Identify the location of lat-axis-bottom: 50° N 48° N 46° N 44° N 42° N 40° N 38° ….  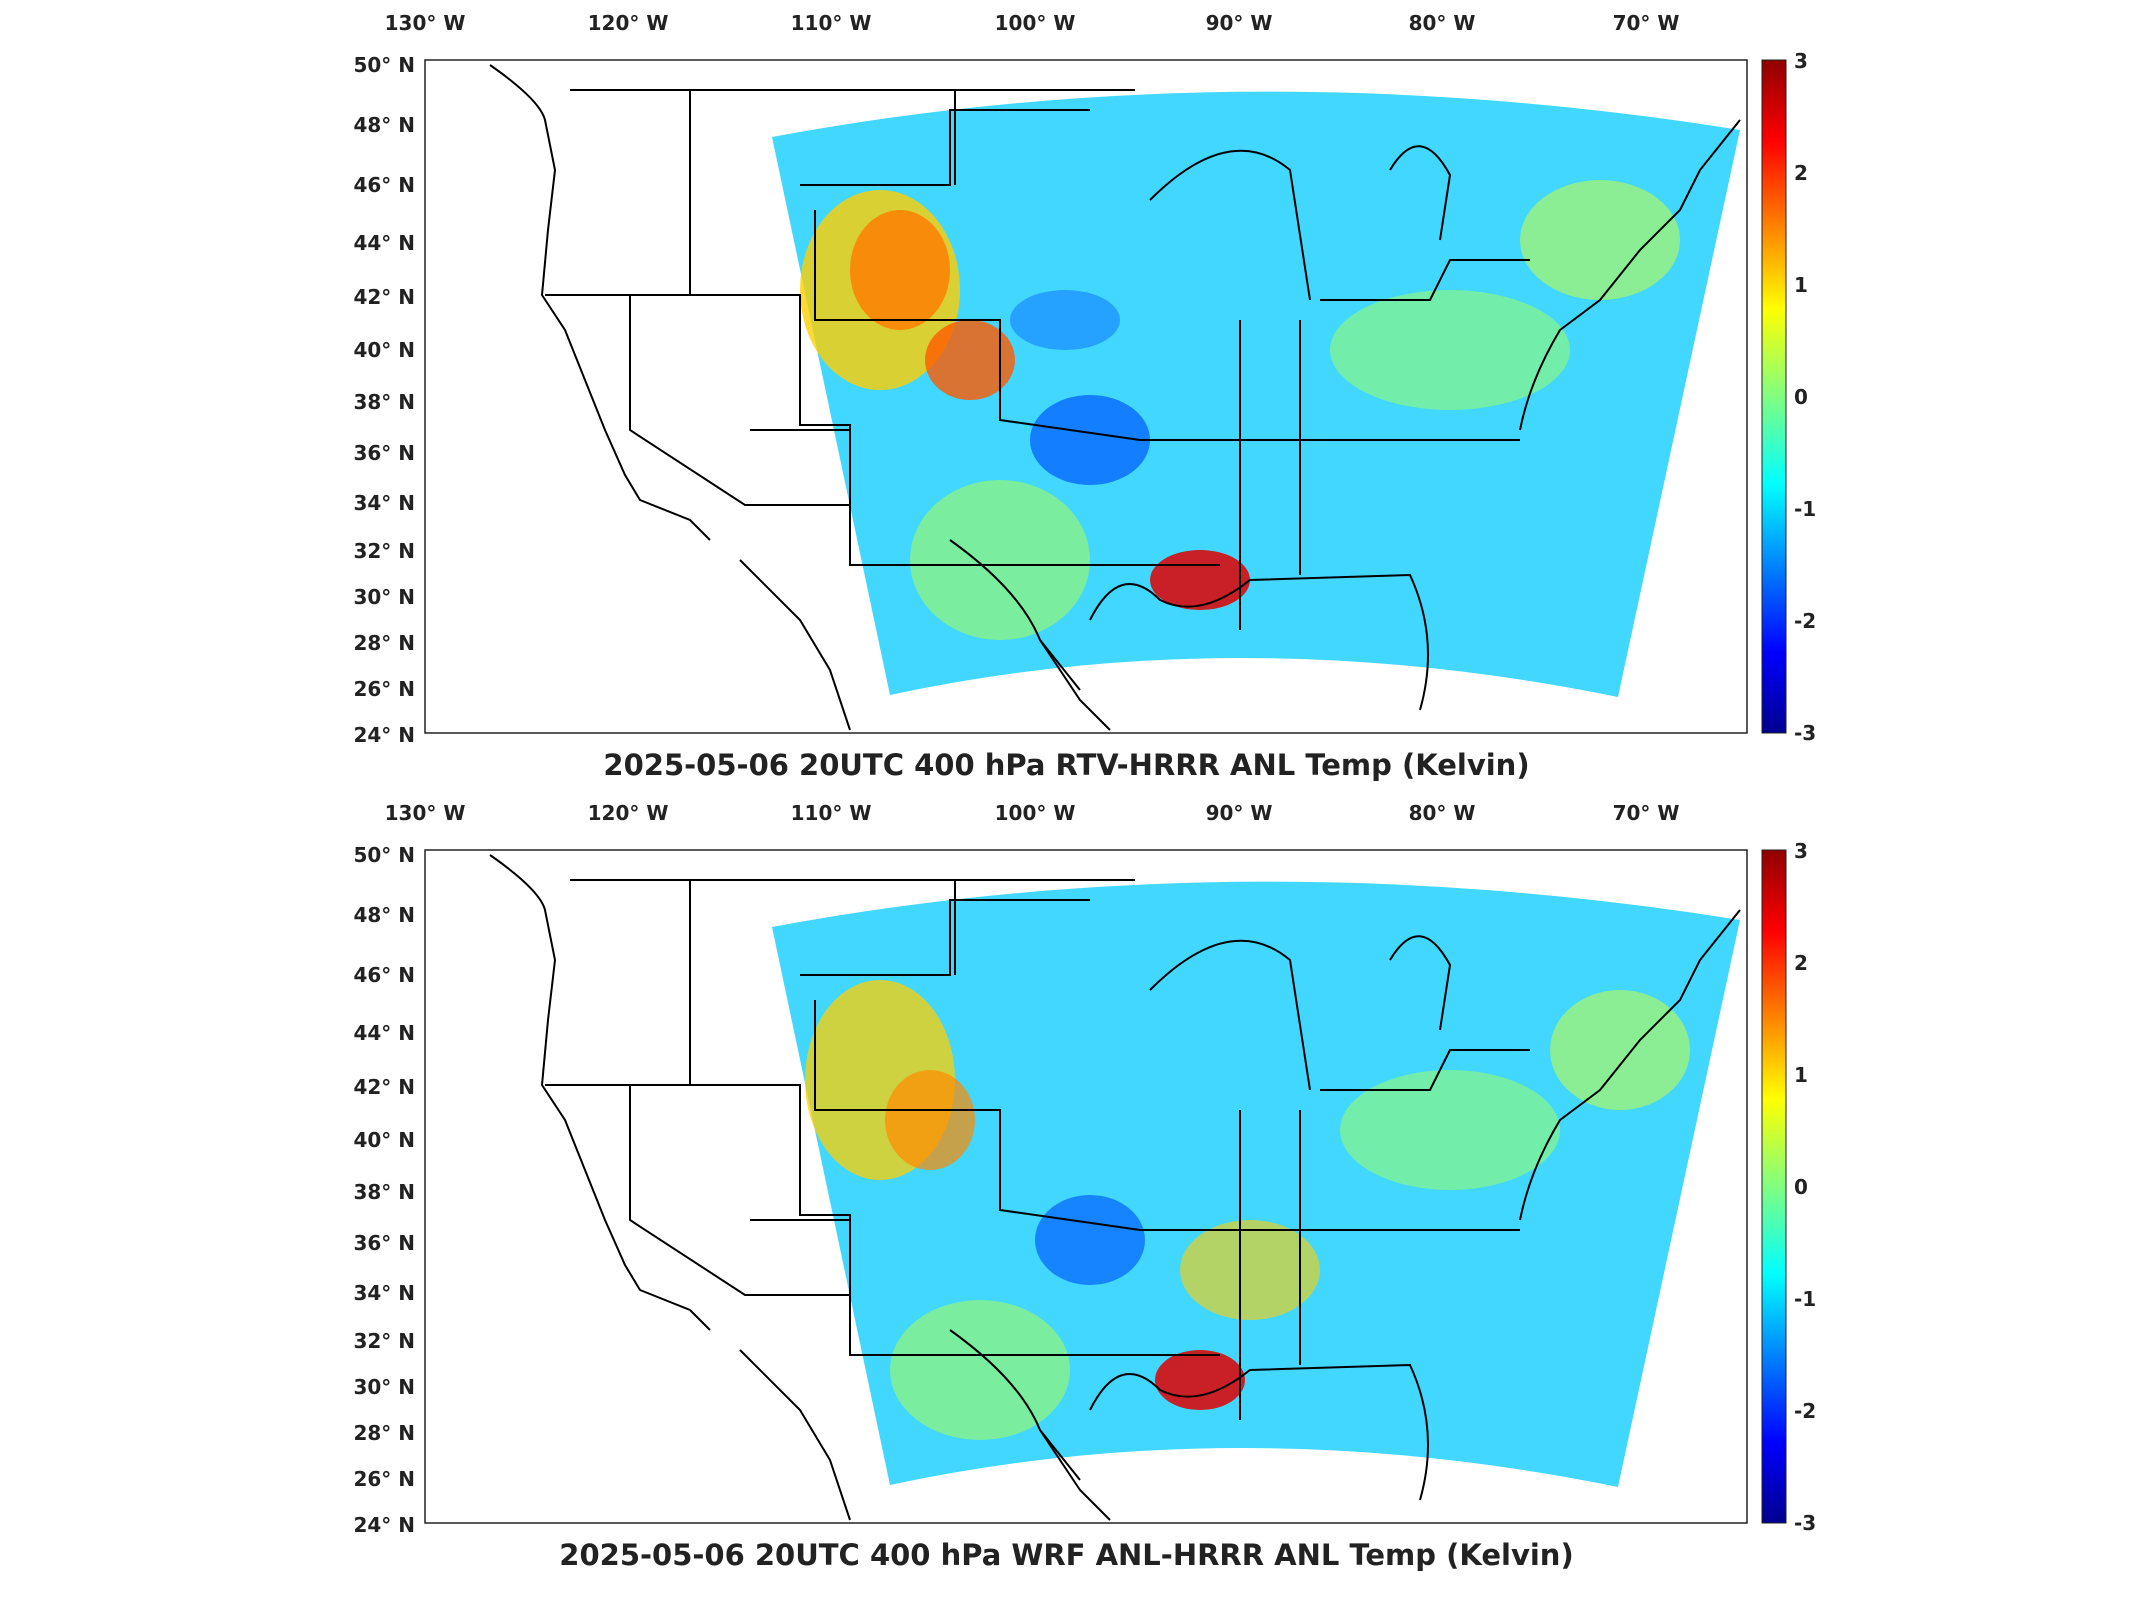
(384, 1190).